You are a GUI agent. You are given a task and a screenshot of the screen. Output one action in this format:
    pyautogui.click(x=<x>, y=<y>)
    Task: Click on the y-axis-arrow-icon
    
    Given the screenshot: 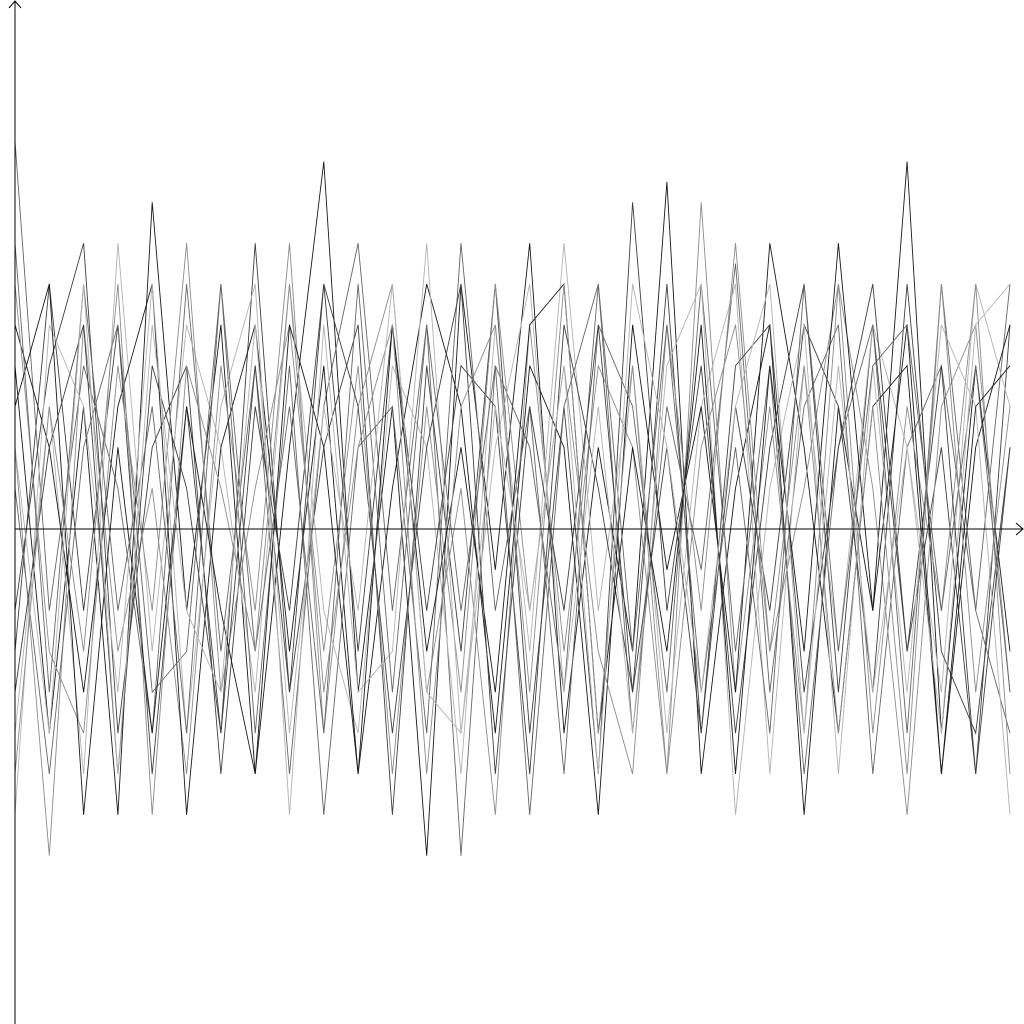 What is the action you would take?
    pyautogui.click(x=15, y=4)
    